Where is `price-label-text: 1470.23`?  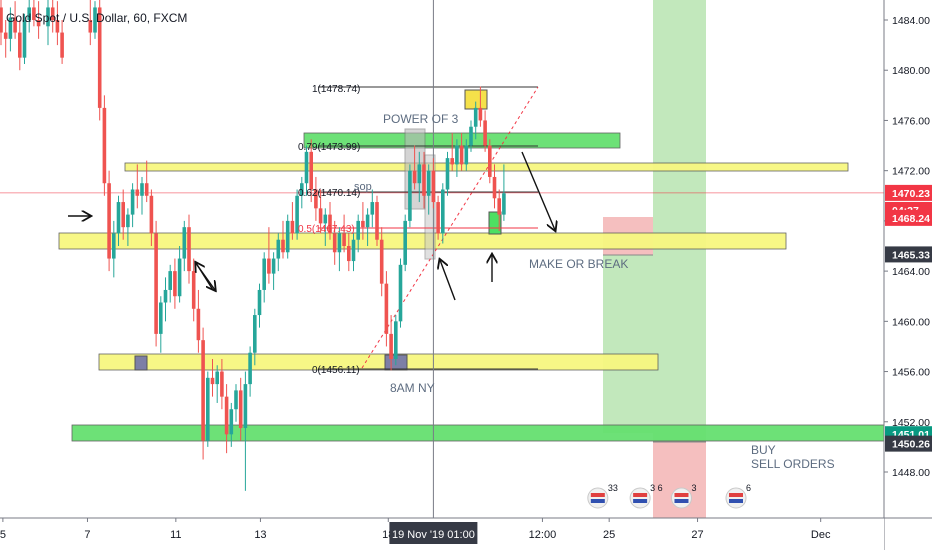
price-label-text: 1470.23 is located at coordinates (911, 194).